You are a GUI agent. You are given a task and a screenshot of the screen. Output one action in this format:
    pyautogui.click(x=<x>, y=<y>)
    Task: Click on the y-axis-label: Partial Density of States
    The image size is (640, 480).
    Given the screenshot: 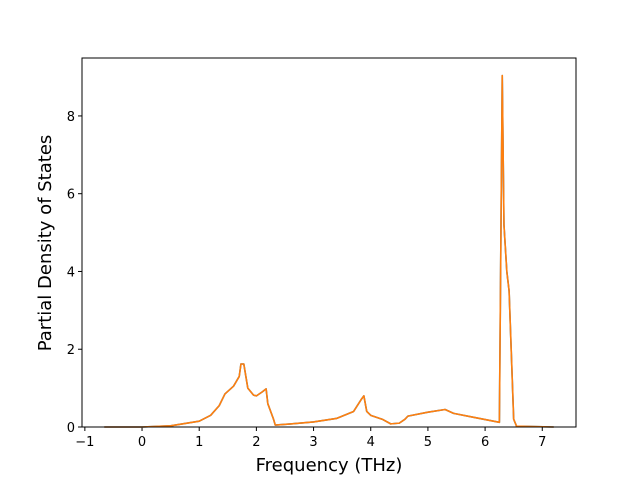 What is the action you would take?
    pyautogui.click(x=45, y=243)
    